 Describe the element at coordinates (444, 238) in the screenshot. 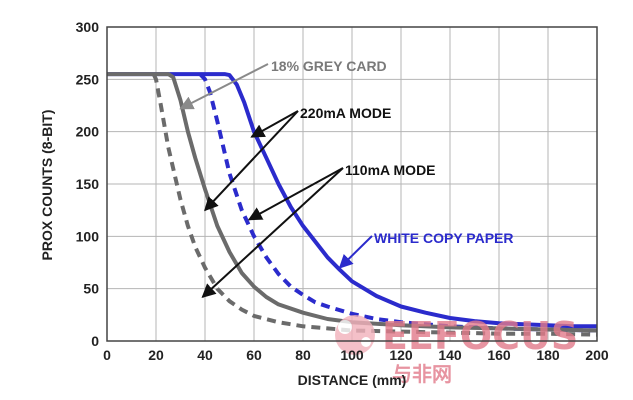

I see `annotation-white-paper: WHITE COPY PAPER` at that location.